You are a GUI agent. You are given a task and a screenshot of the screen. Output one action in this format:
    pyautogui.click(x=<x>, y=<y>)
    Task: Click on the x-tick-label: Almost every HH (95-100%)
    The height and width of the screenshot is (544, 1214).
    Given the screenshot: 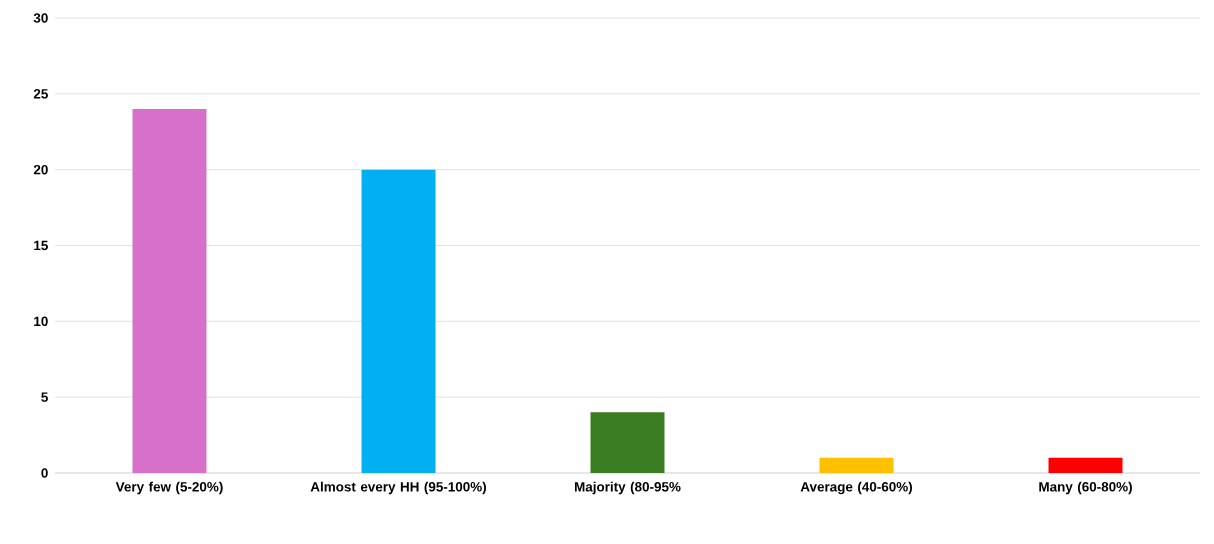 What is the action you would take?
    pyautogui.click(x=398, y=488)
    